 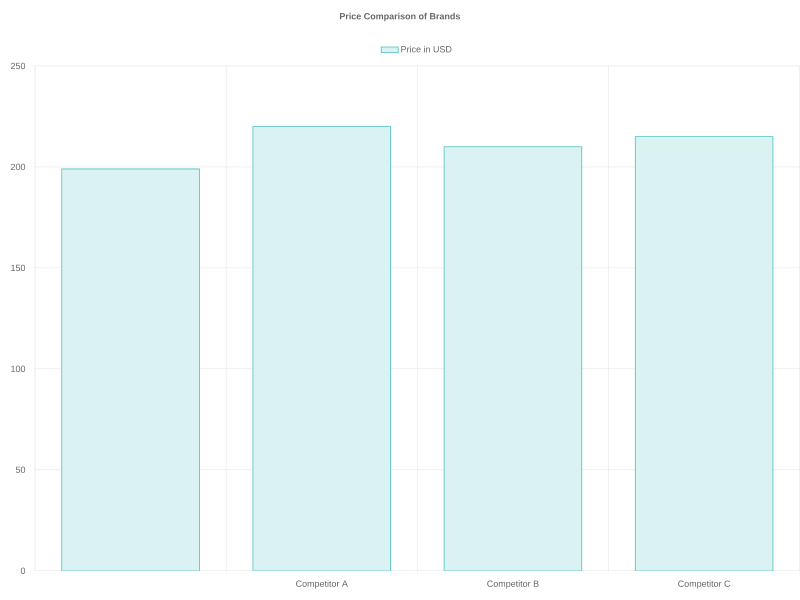 I want to click on y-tick-label: 200, so click(x=18, y=167).